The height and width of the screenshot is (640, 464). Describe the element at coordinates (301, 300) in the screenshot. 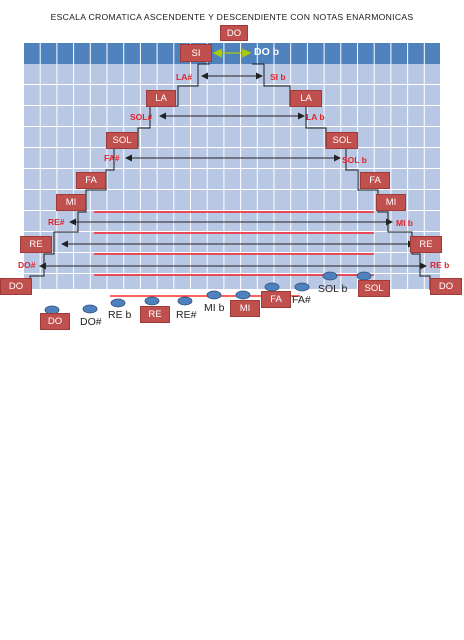

I see `staff-label-fa-sharp: FA#` at that location.